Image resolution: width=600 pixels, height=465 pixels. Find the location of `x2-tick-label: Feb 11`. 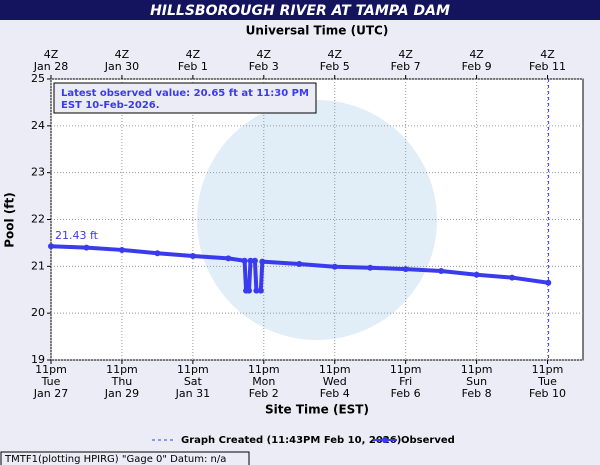

x2-tick-label: Feb 11 is located at coordinates (547, 66).